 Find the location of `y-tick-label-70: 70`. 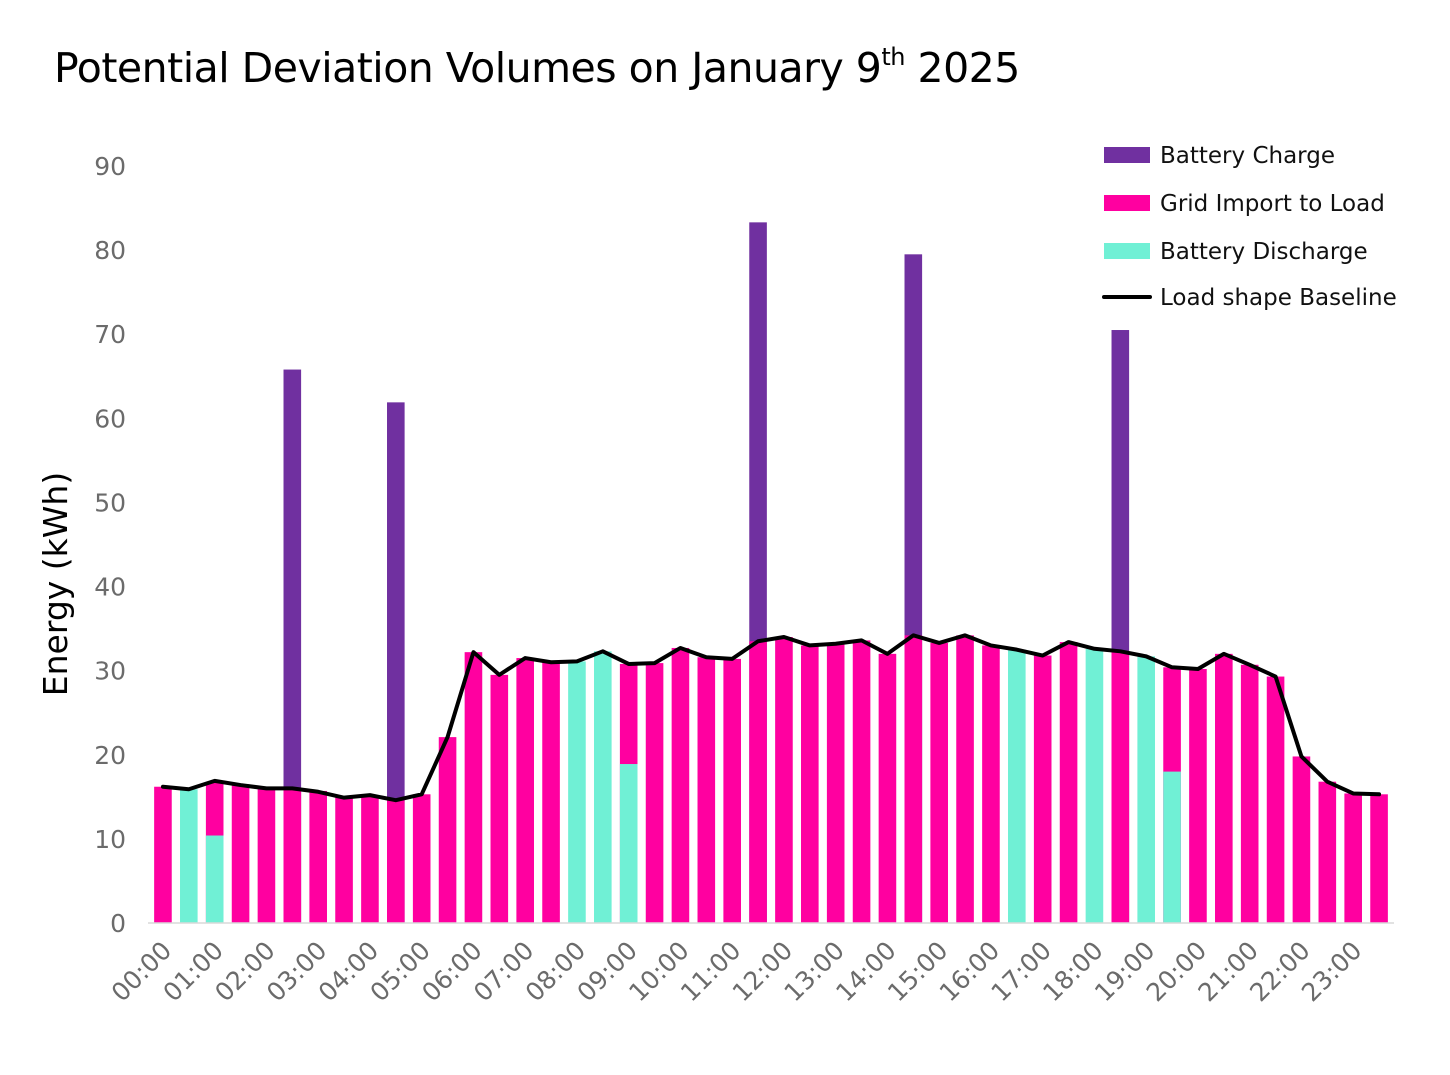

y-tick-label-70: 70 is located at coordinates (110, 334).